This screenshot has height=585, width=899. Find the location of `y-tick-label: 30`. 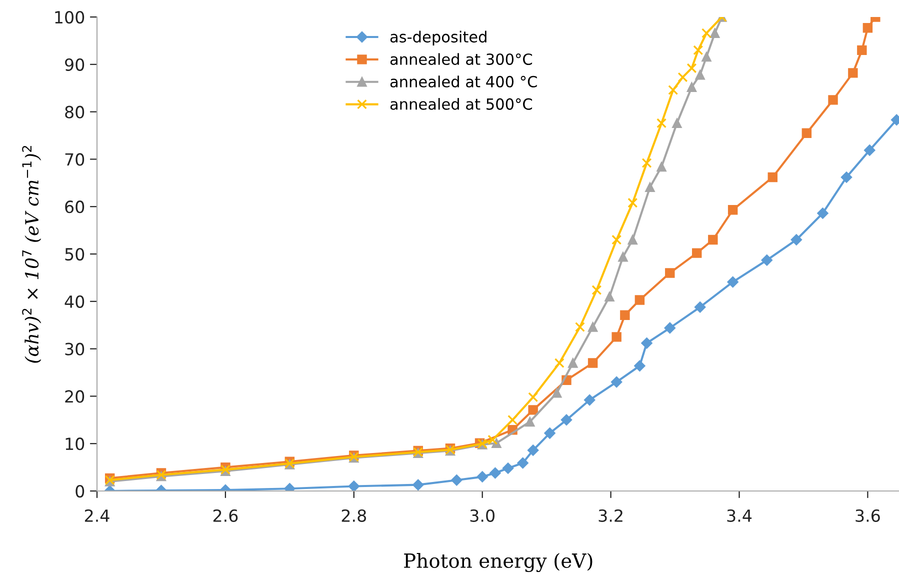

y-tick-label: 30 is located at coordinates (74, 349).